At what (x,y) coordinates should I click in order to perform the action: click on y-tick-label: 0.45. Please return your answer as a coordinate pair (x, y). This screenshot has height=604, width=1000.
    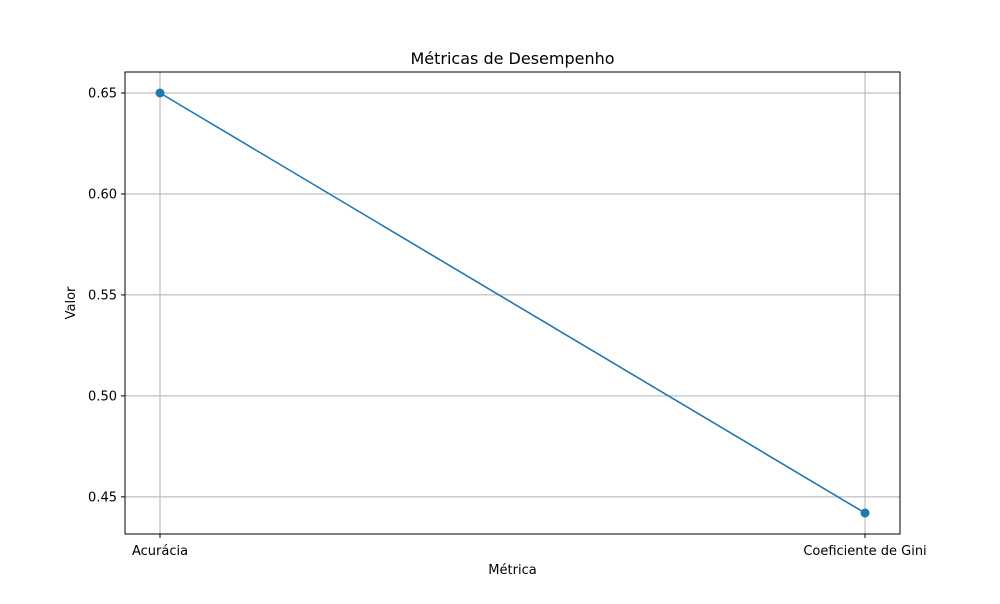
    Looking at the image, I should click on (102, 497).